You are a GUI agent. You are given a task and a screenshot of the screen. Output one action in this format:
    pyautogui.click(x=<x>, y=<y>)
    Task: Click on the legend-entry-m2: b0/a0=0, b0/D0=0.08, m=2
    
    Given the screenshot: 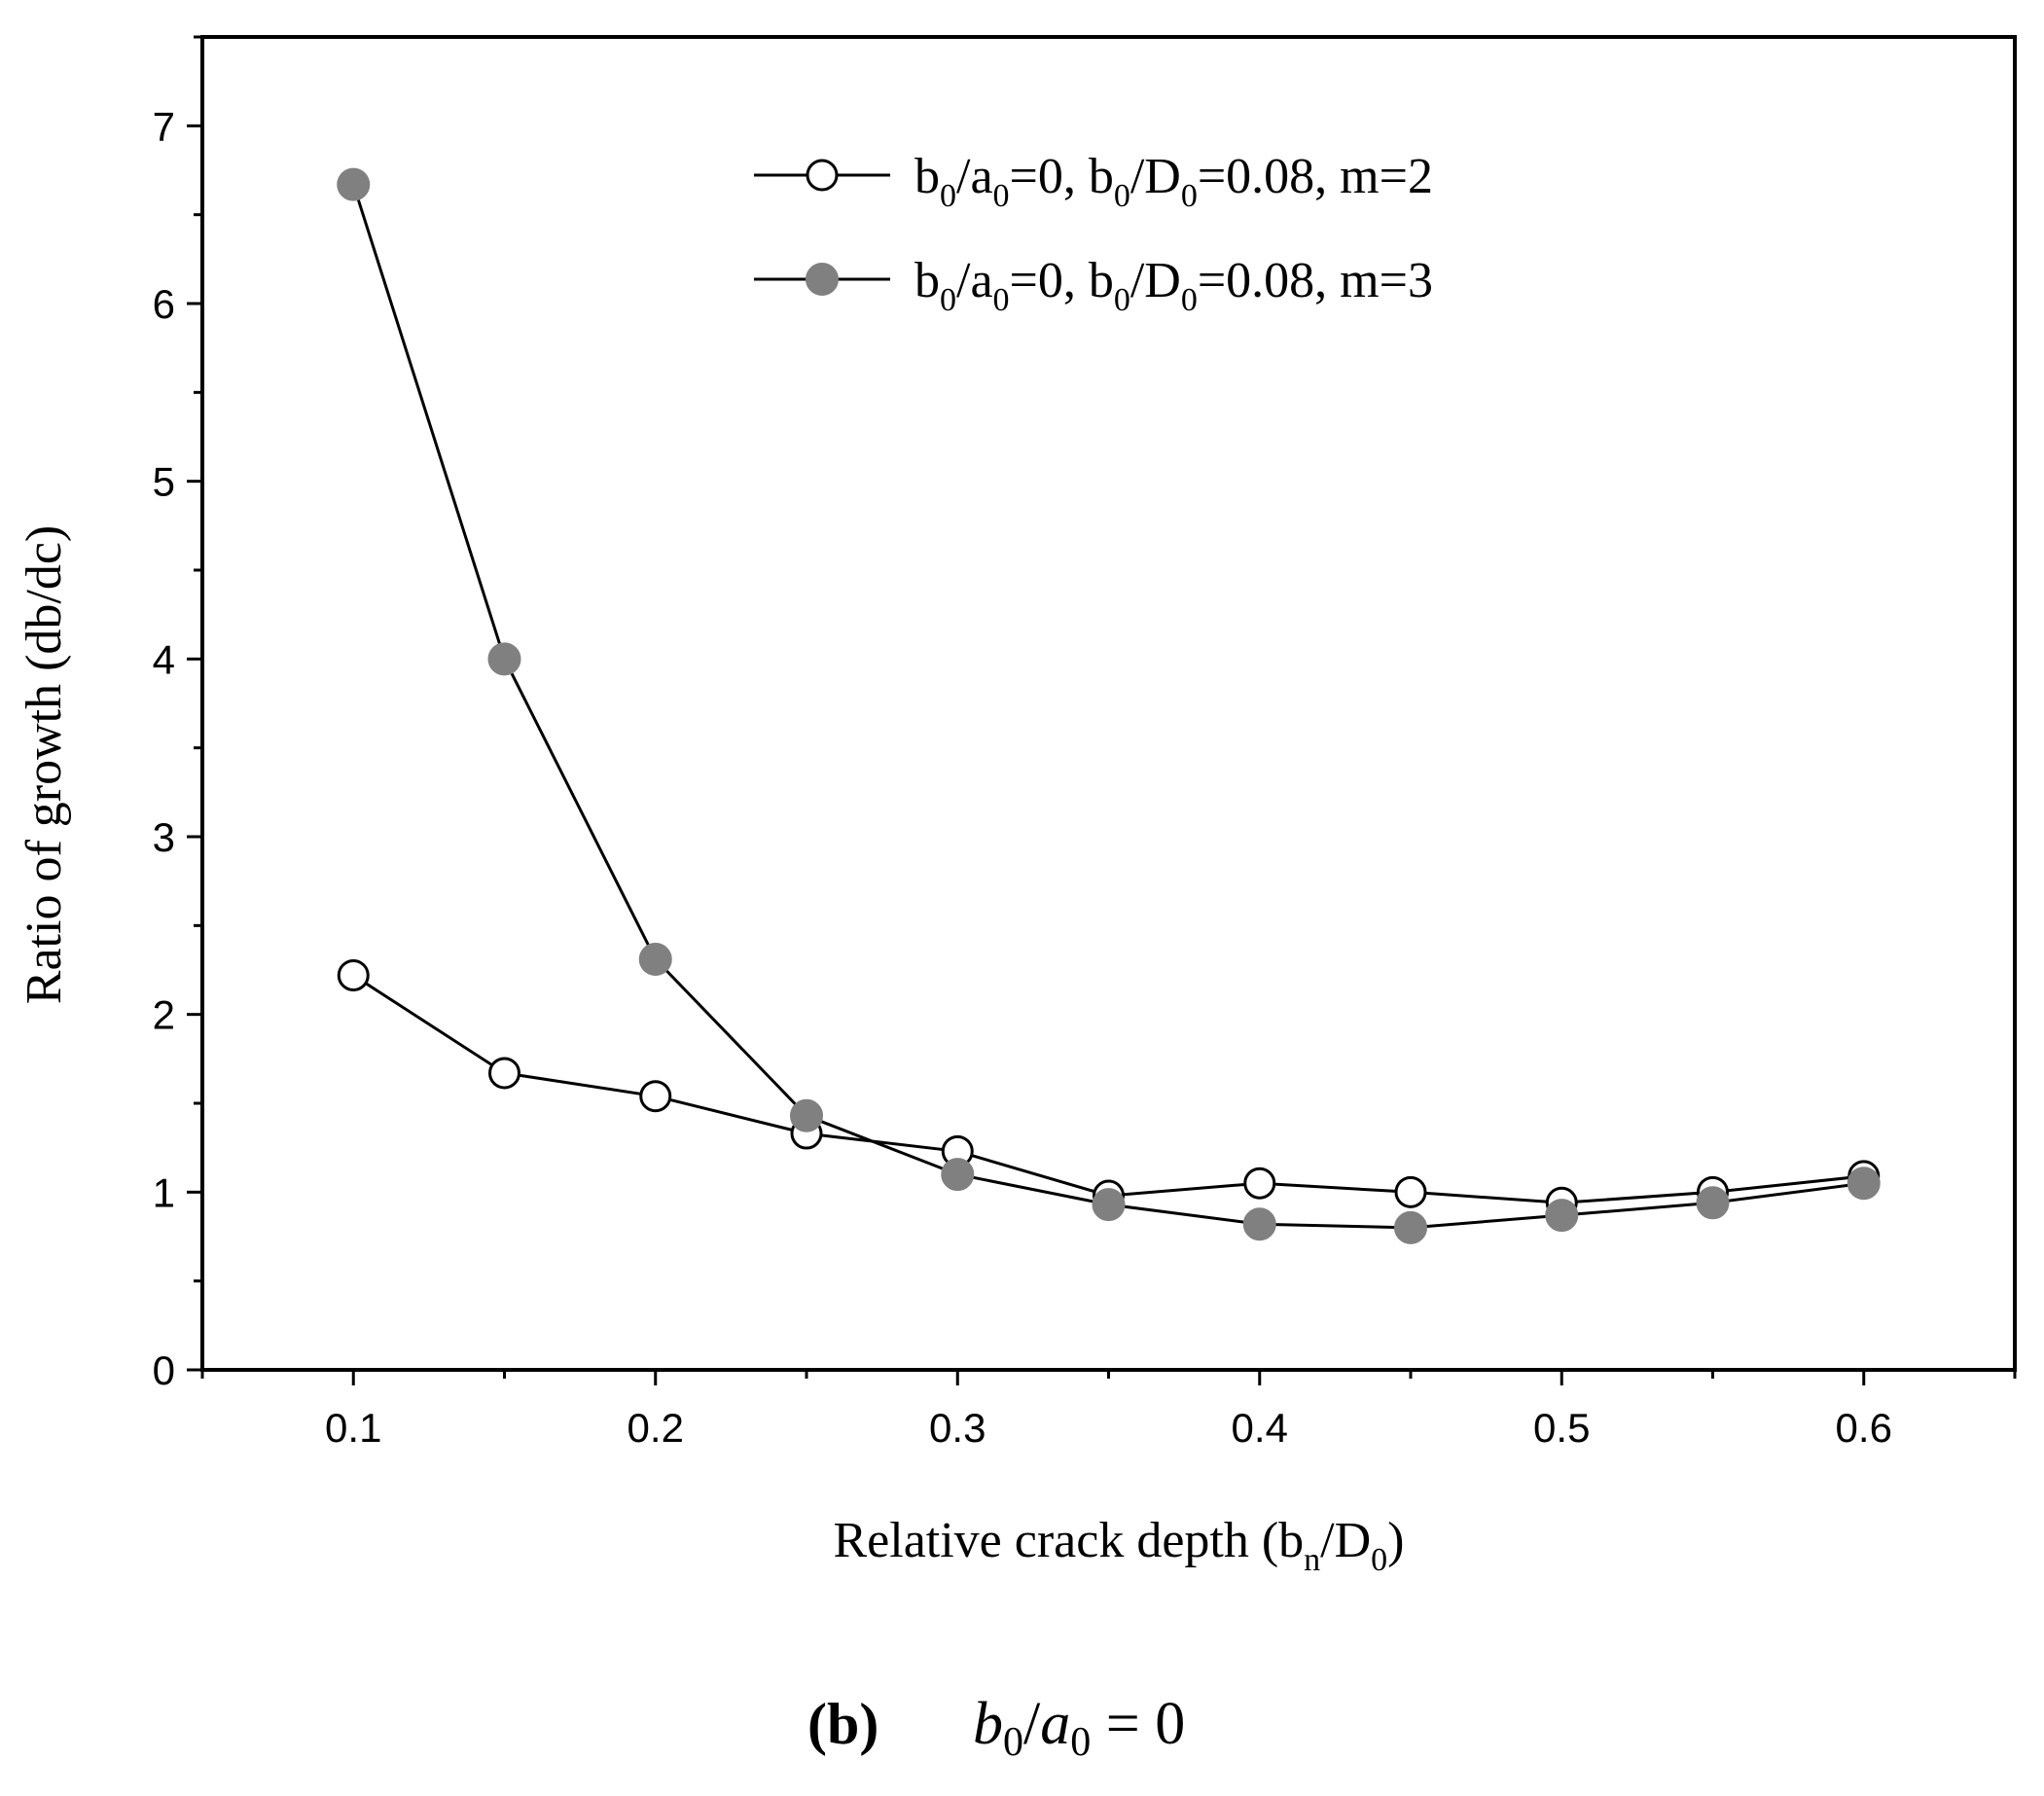 What is the action you would take?
    pyautogui.click(x=1093, y=181)
    